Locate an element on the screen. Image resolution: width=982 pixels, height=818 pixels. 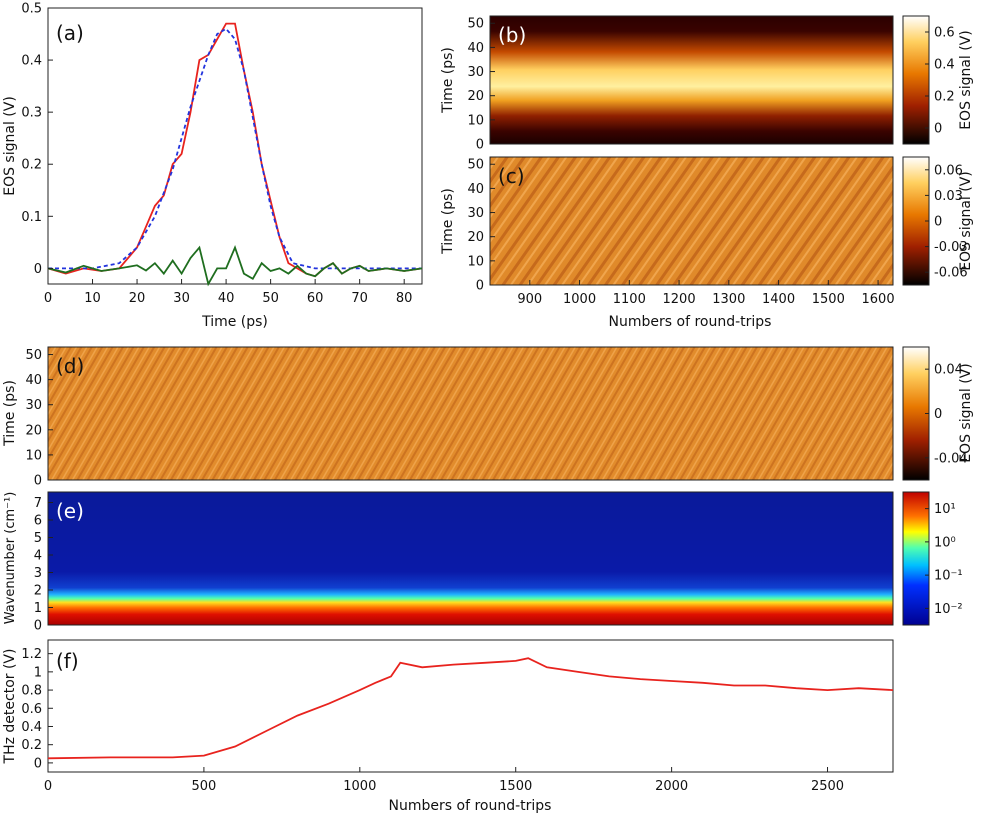
panel-a-xlabel: Time (ps) is located at coordinates (234, 322).